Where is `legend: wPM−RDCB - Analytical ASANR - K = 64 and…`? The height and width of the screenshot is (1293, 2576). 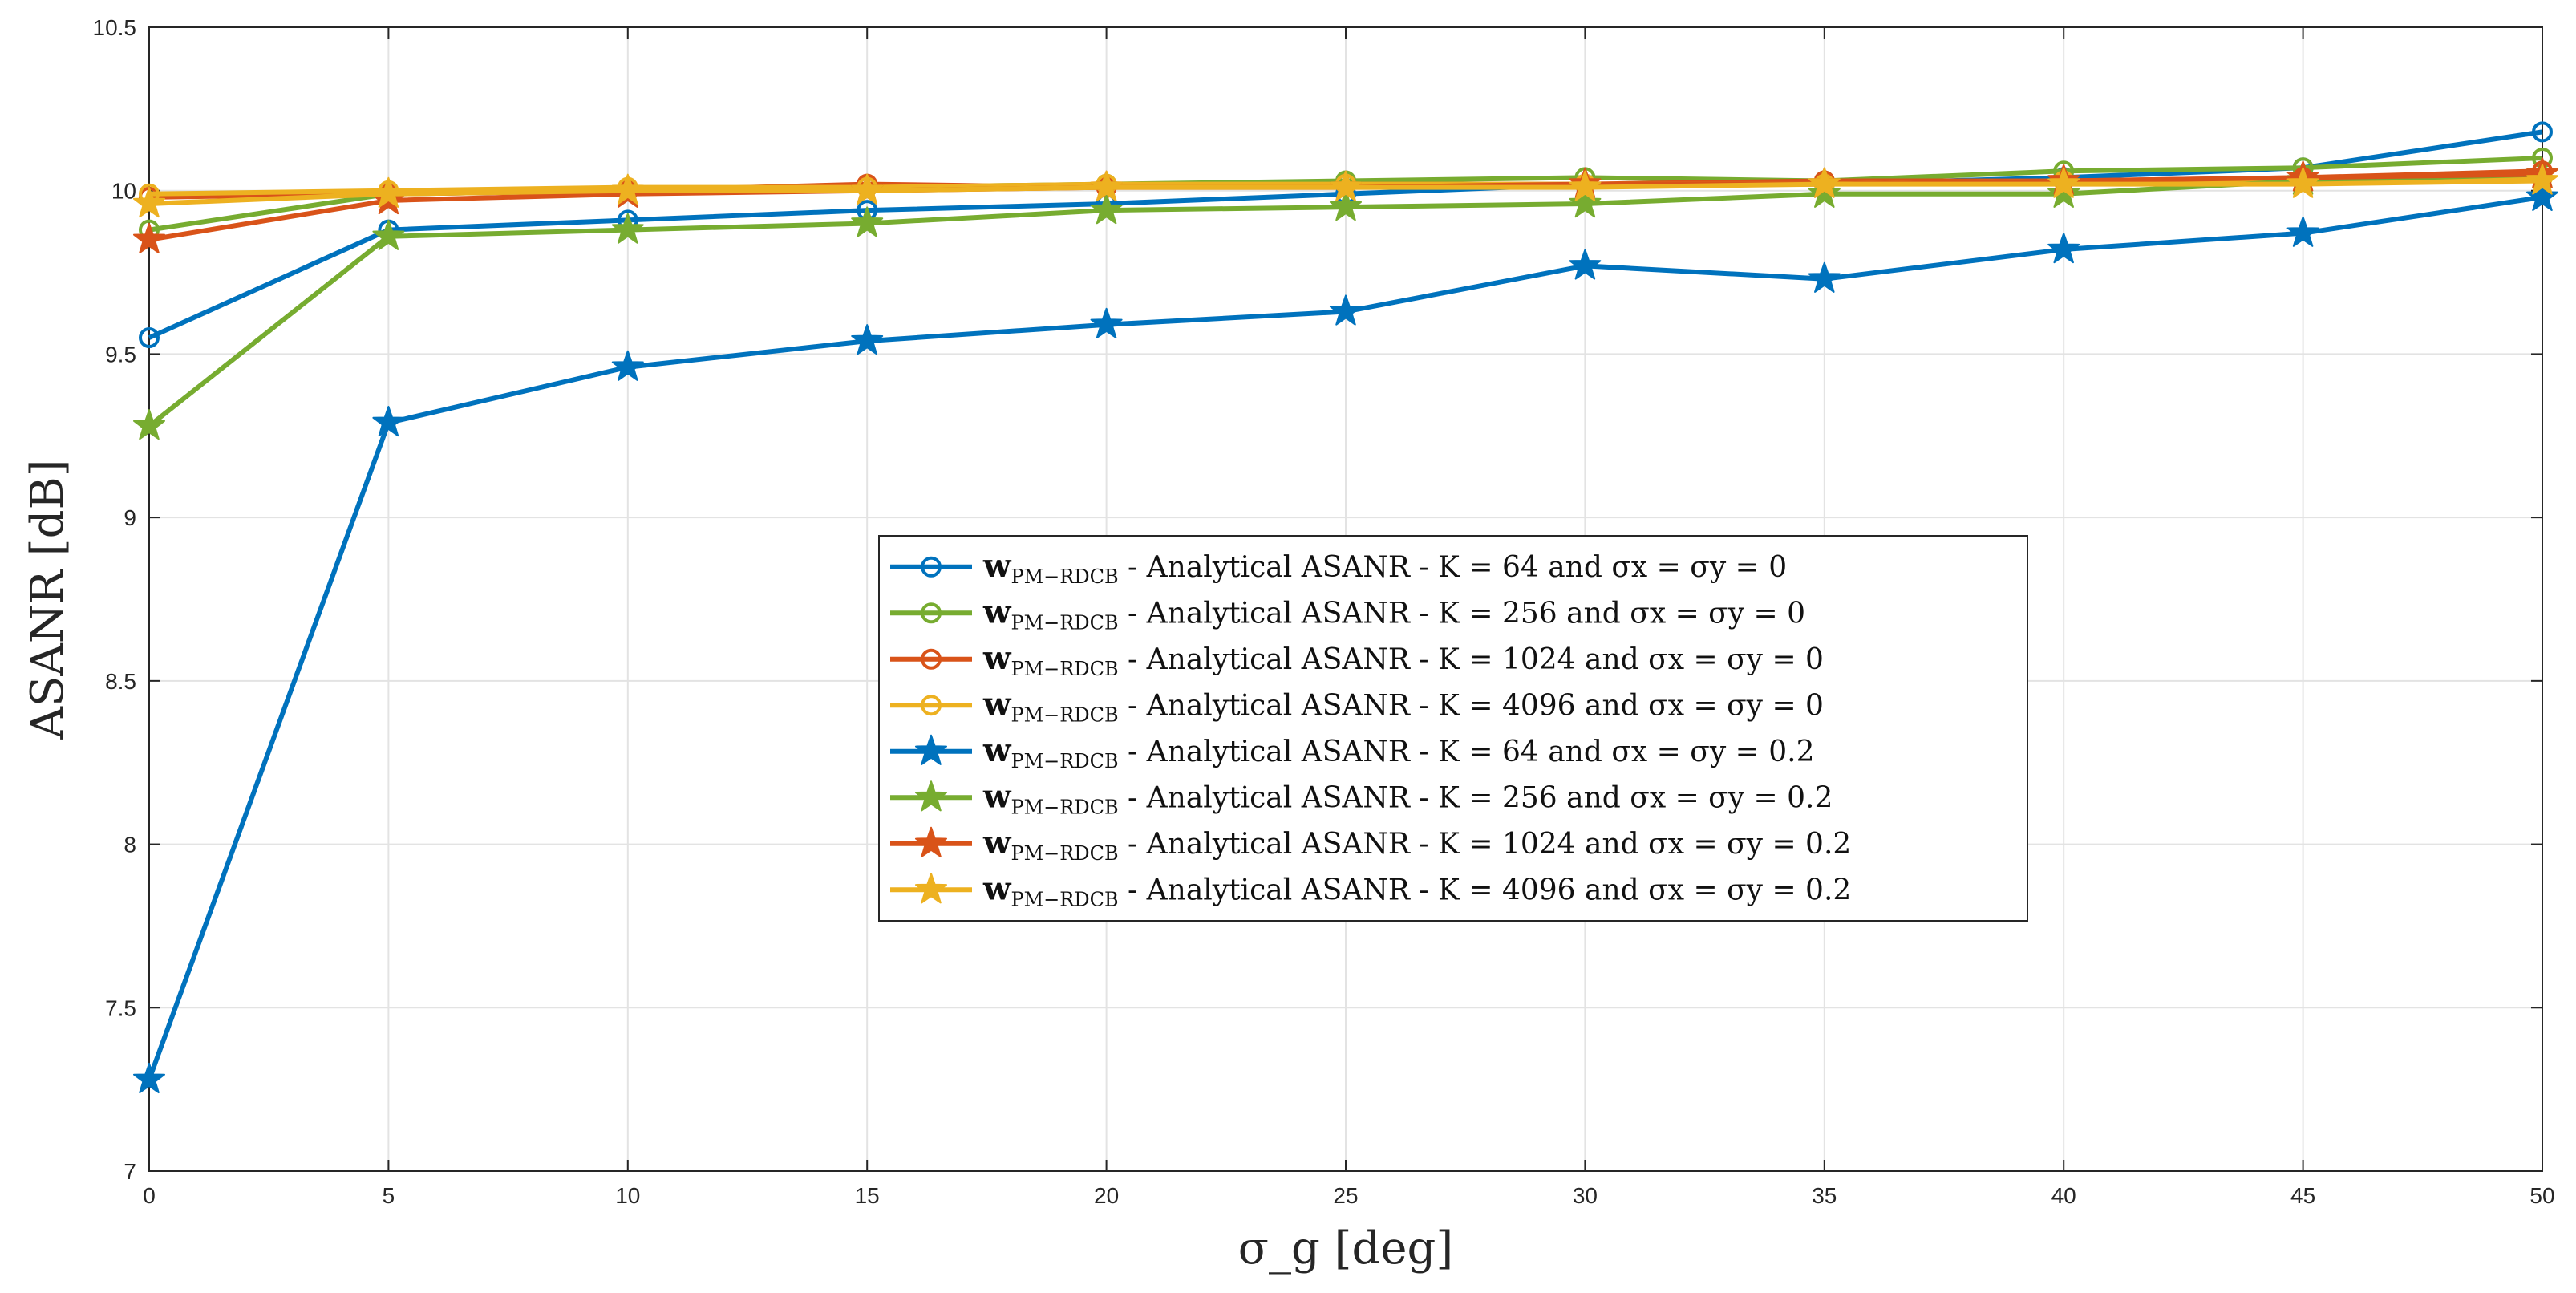
legend: wPM−RDCB - Analytical ASANR - K = 64 and… is located at coordinates (1453, 728).